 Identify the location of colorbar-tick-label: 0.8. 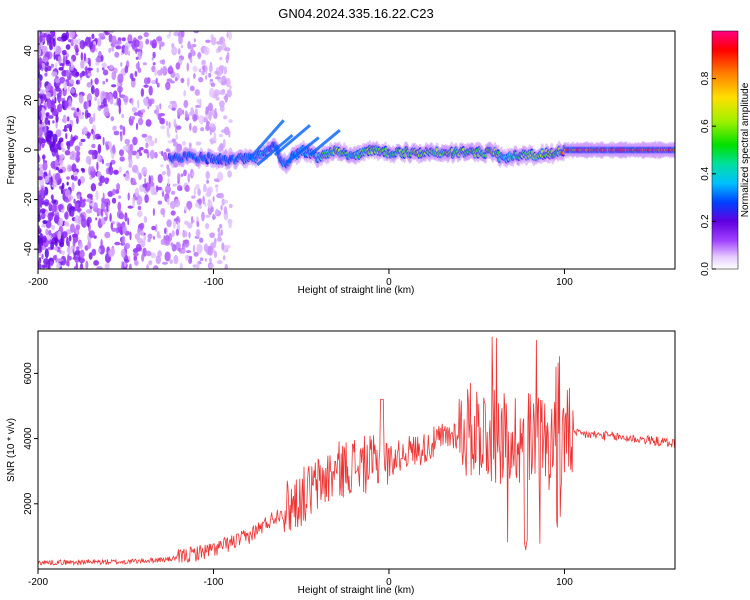
(705, 78).